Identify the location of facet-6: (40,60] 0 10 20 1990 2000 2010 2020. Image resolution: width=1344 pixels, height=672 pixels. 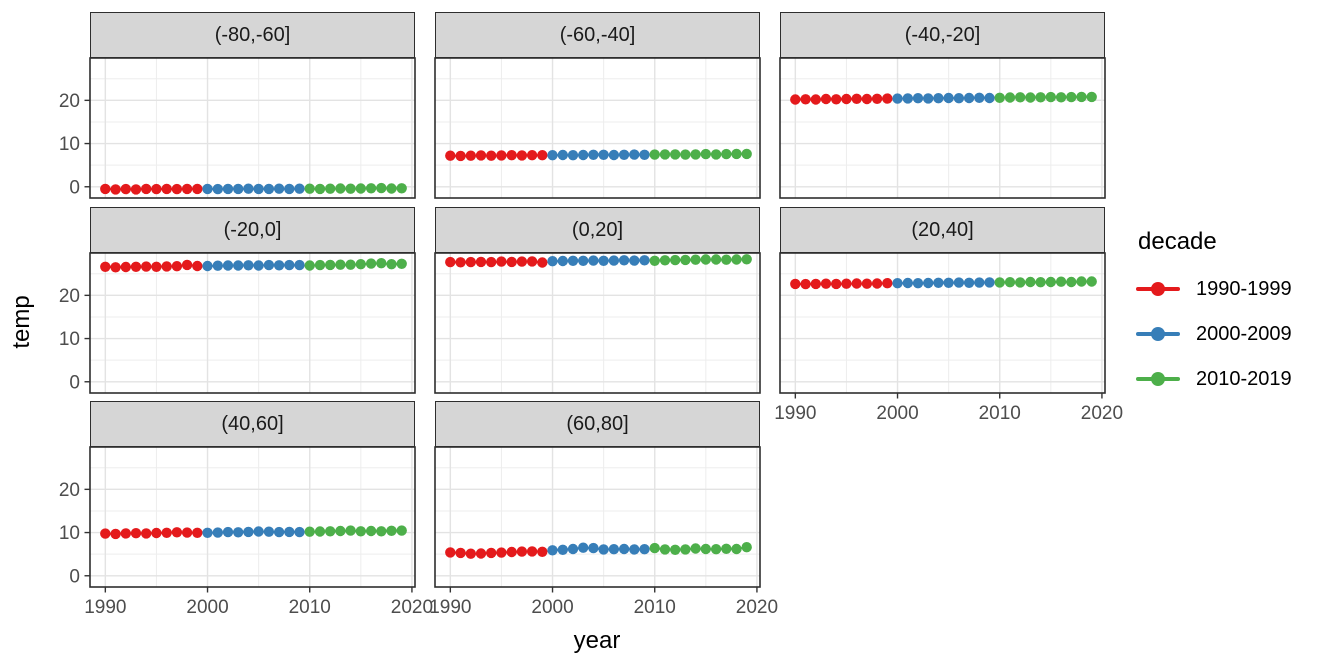
(237, 513).